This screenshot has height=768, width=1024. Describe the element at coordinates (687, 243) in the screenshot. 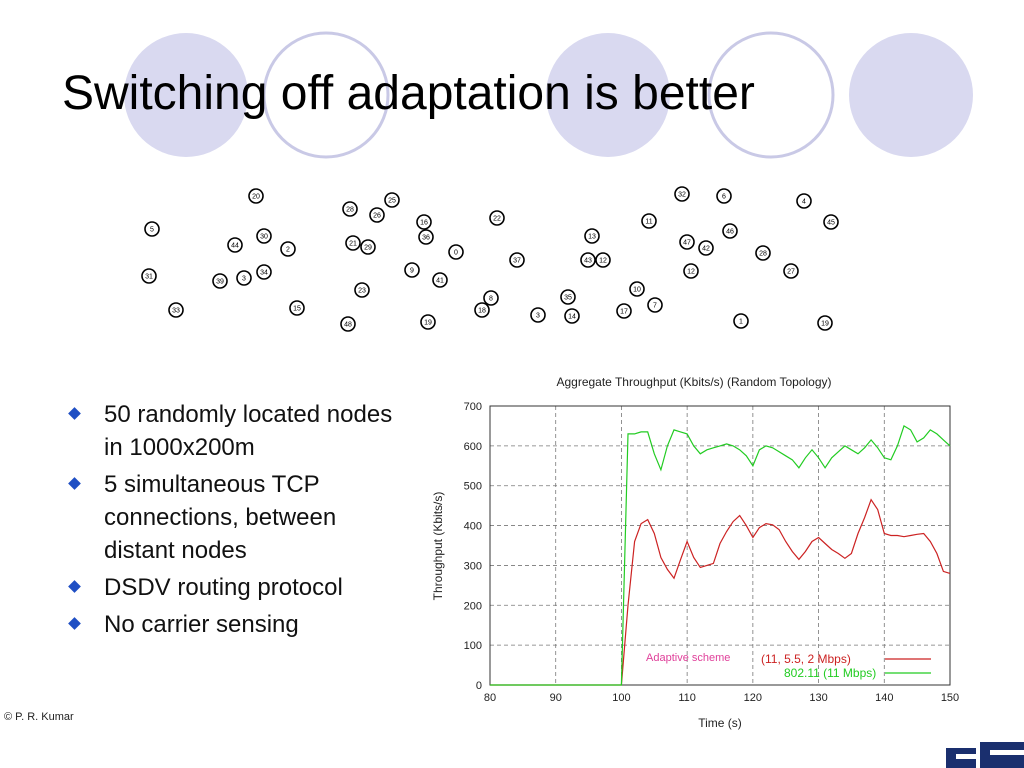

I see `svg-text: 47` at that location.